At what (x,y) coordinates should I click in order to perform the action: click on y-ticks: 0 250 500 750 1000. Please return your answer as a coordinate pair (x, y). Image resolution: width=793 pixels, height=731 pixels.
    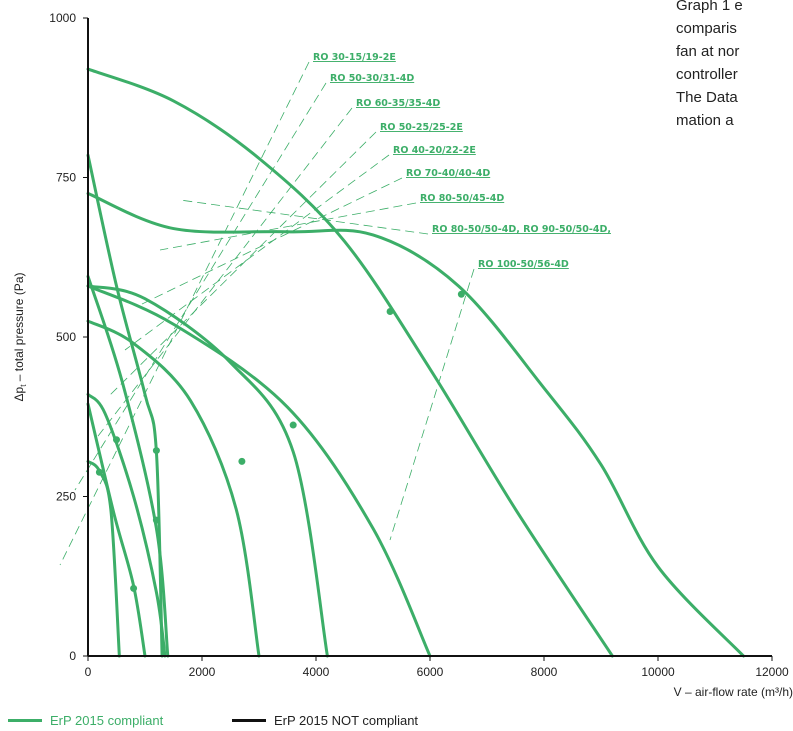
    Looking at the image, I should click on (68, 337).